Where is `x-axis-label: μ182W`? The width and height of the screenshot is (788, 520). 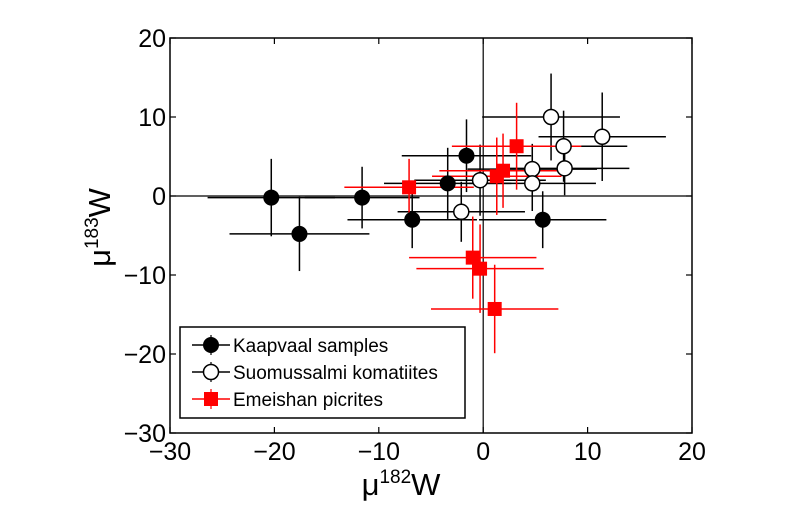
x-axis-label: μ182W is located at coordinates (402, 484).